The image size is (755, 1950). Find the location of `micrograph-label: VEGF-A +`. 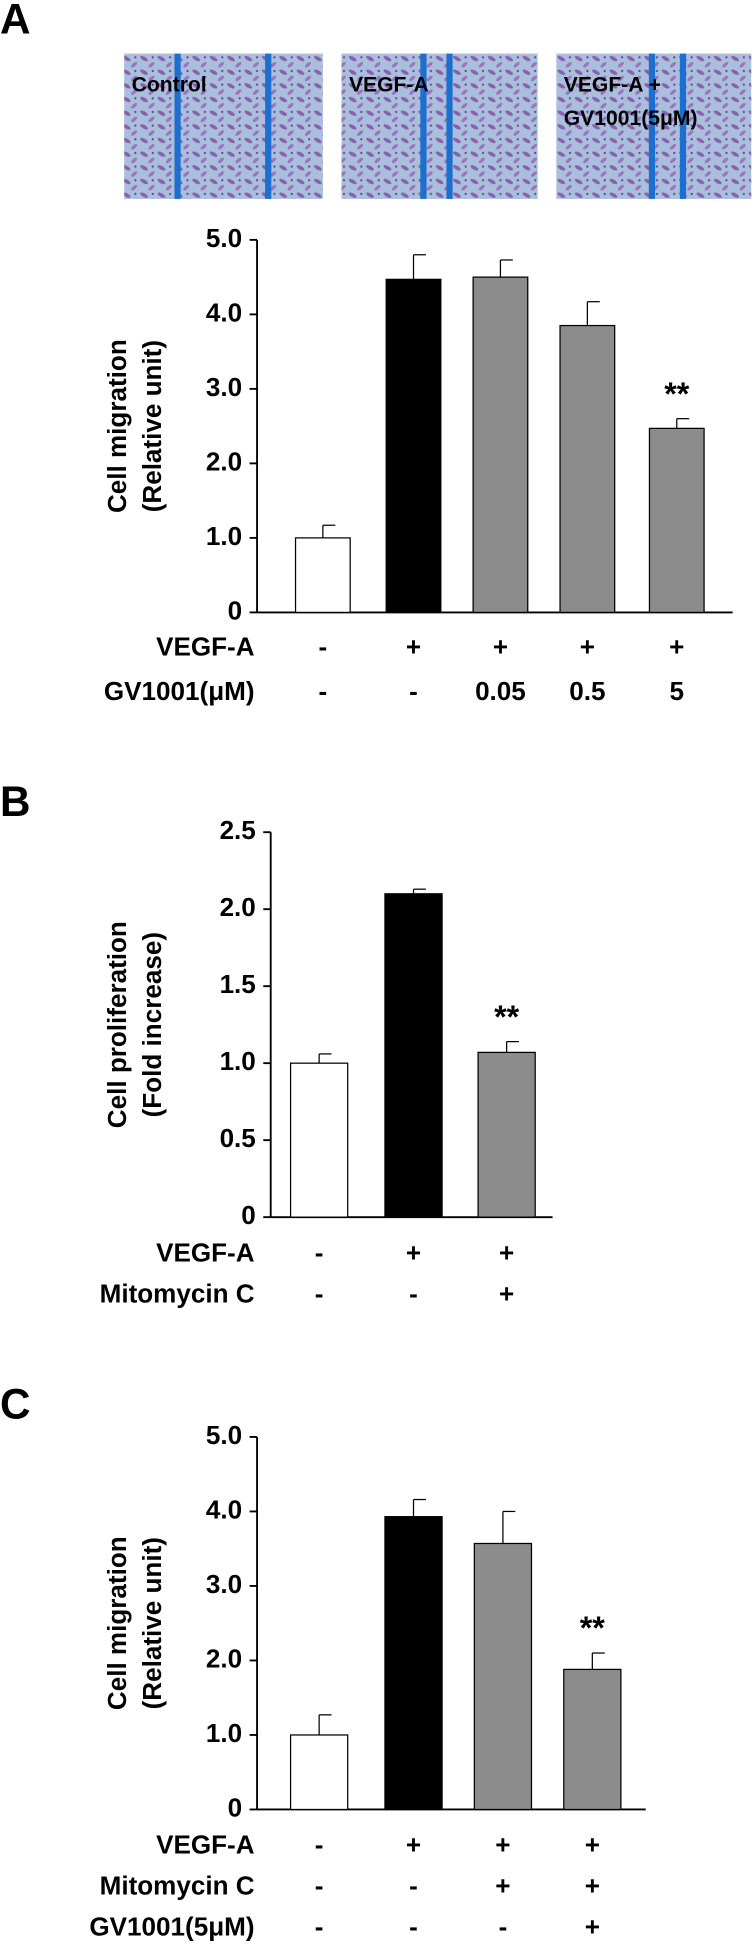

micrograph-label: VEGF-A + is located at coordinates (612, 84).